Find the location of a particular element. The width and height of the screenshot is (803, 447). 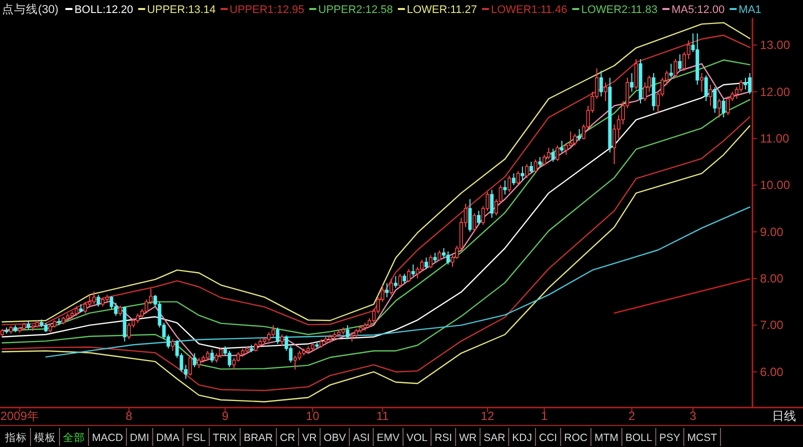

text: PSY is located at coordinates (669, 438).